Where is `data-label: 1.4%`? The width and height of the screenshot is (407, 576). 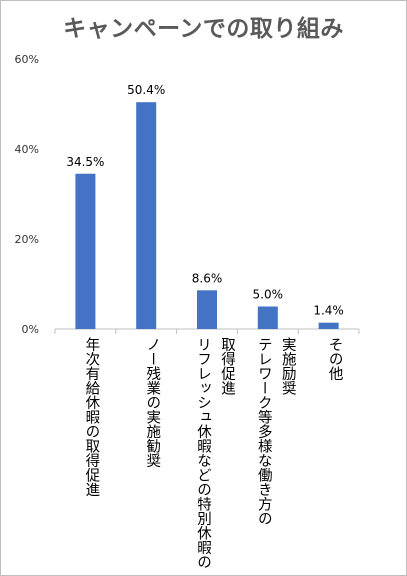
data-label: 1.4% is located at coordinates (328, 311).